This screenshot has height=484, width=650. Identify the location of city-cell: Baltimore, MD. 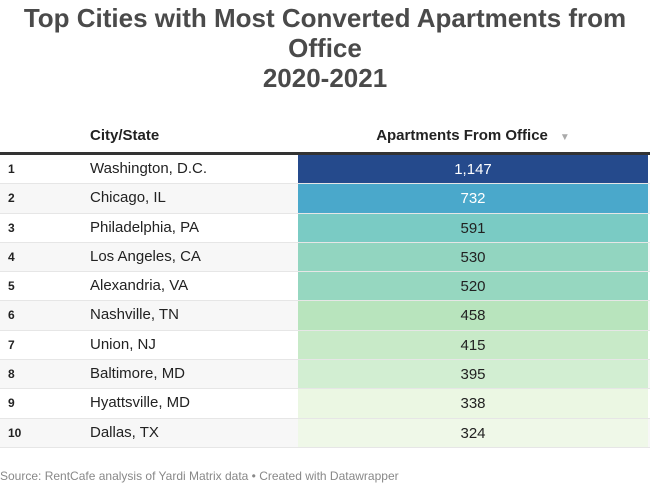
(138, 374).